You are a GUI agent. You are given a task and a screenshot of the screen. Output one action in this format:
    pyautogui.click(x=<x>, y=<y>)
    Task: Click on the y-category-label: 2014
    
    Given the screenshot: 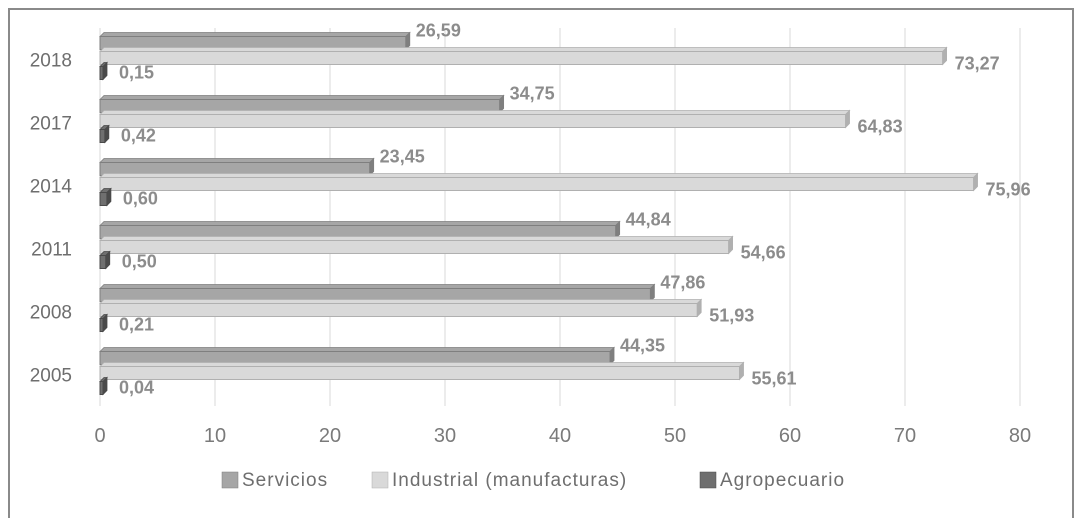 What is the action you would take?
    pyautogui.click(x=51, y=187)
    